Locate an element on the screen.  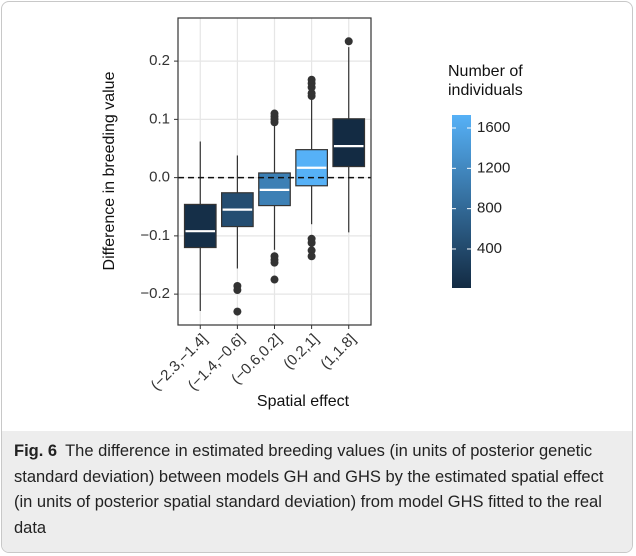
colorbar-label: 800 is located at coordinates (489, 208).